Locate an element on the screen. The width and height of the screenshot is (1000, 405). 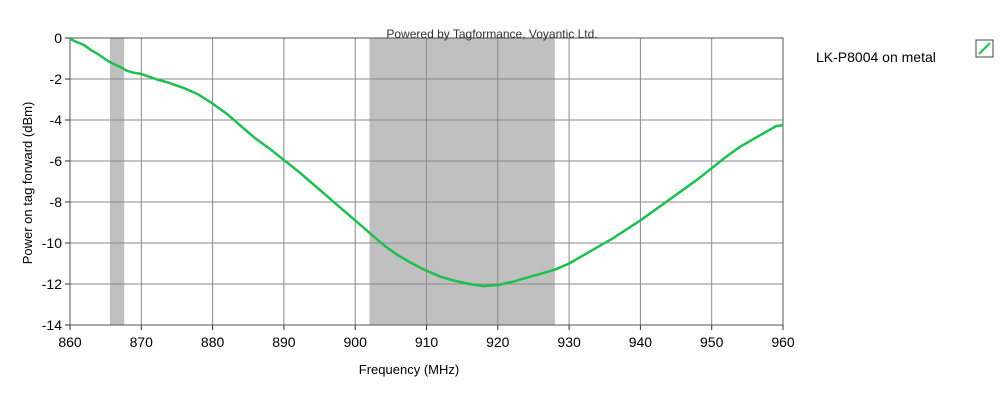
x-axis-ticks: 860 870 880 890 900 910 920 930 940 950 960 is located at coordinates (426, 337).